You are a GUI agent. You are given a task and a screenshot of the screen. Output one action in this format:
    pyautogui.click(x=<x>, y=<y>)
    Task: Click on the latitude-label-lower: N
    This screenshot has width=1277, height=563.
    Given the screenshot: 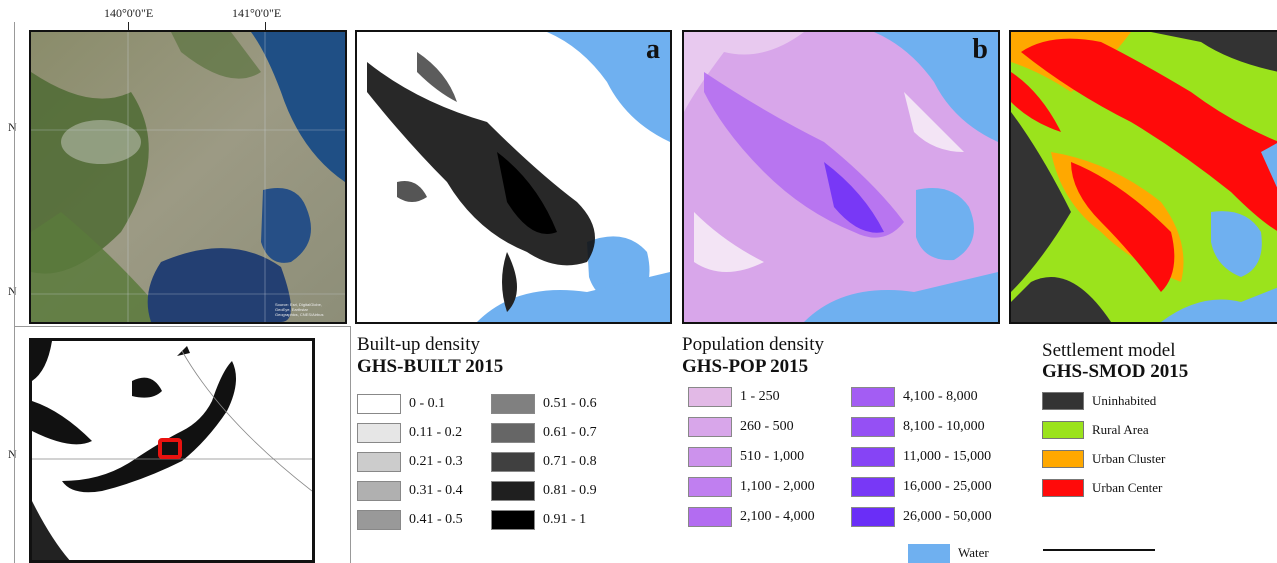 What is the action you would take?
    pyautogui.click(x=12, y=291)
    